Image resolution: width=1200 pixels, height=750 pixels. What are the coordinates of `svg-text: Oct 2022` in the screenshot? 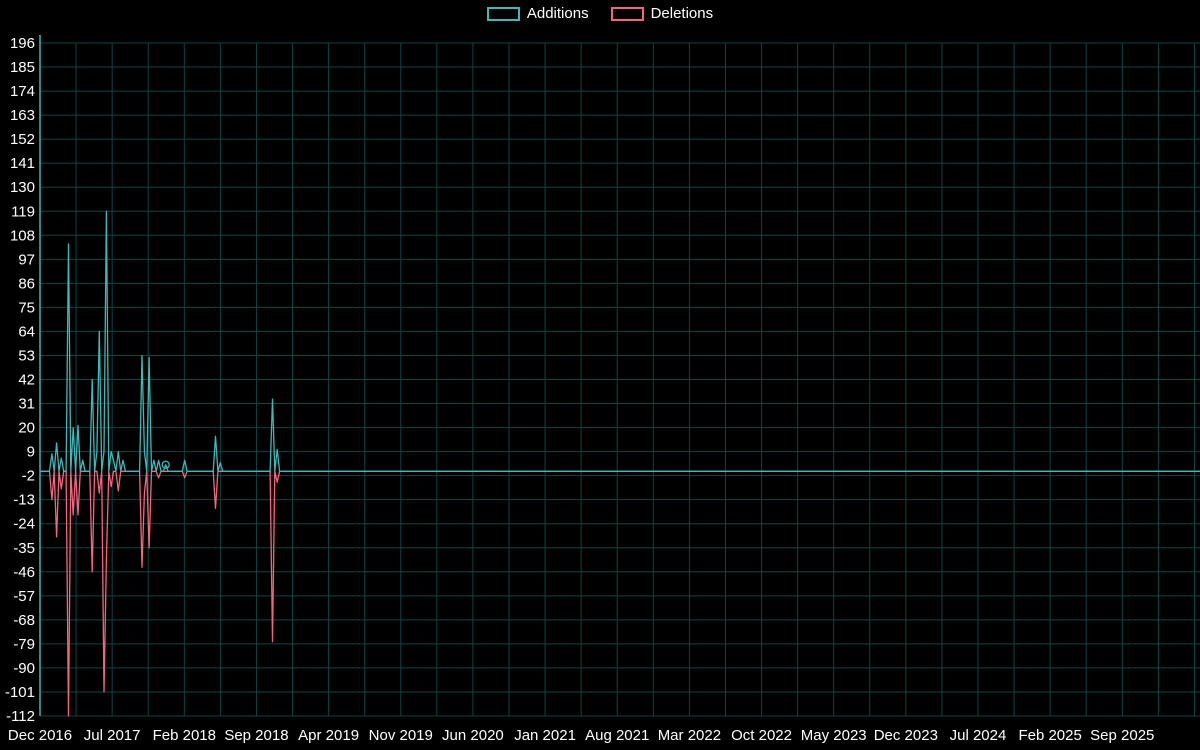 It's located at (761, 735).